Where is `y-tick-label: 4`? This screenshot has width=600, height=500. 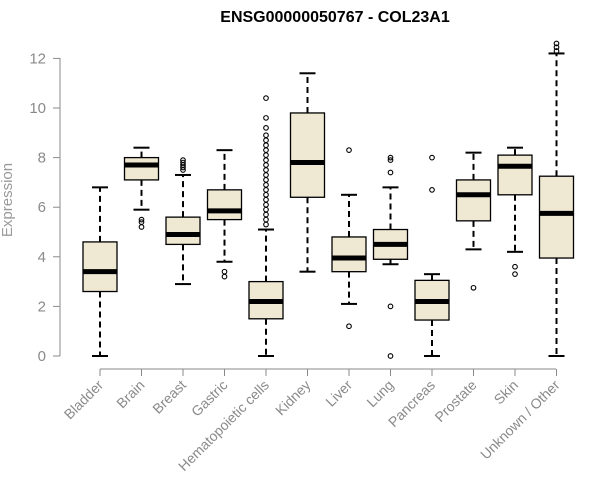
y-tick-label: 4 is located at coordinates (42, 257).